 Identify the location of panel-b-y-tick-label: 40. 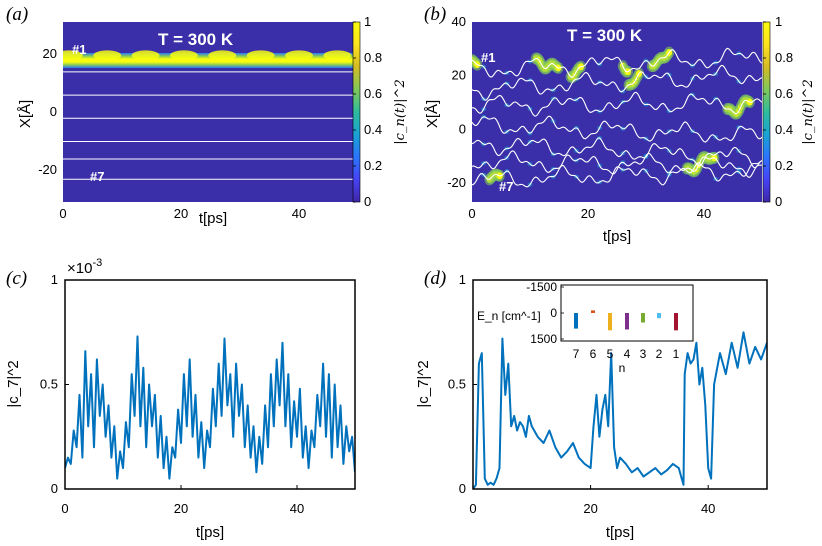
(459, 21).